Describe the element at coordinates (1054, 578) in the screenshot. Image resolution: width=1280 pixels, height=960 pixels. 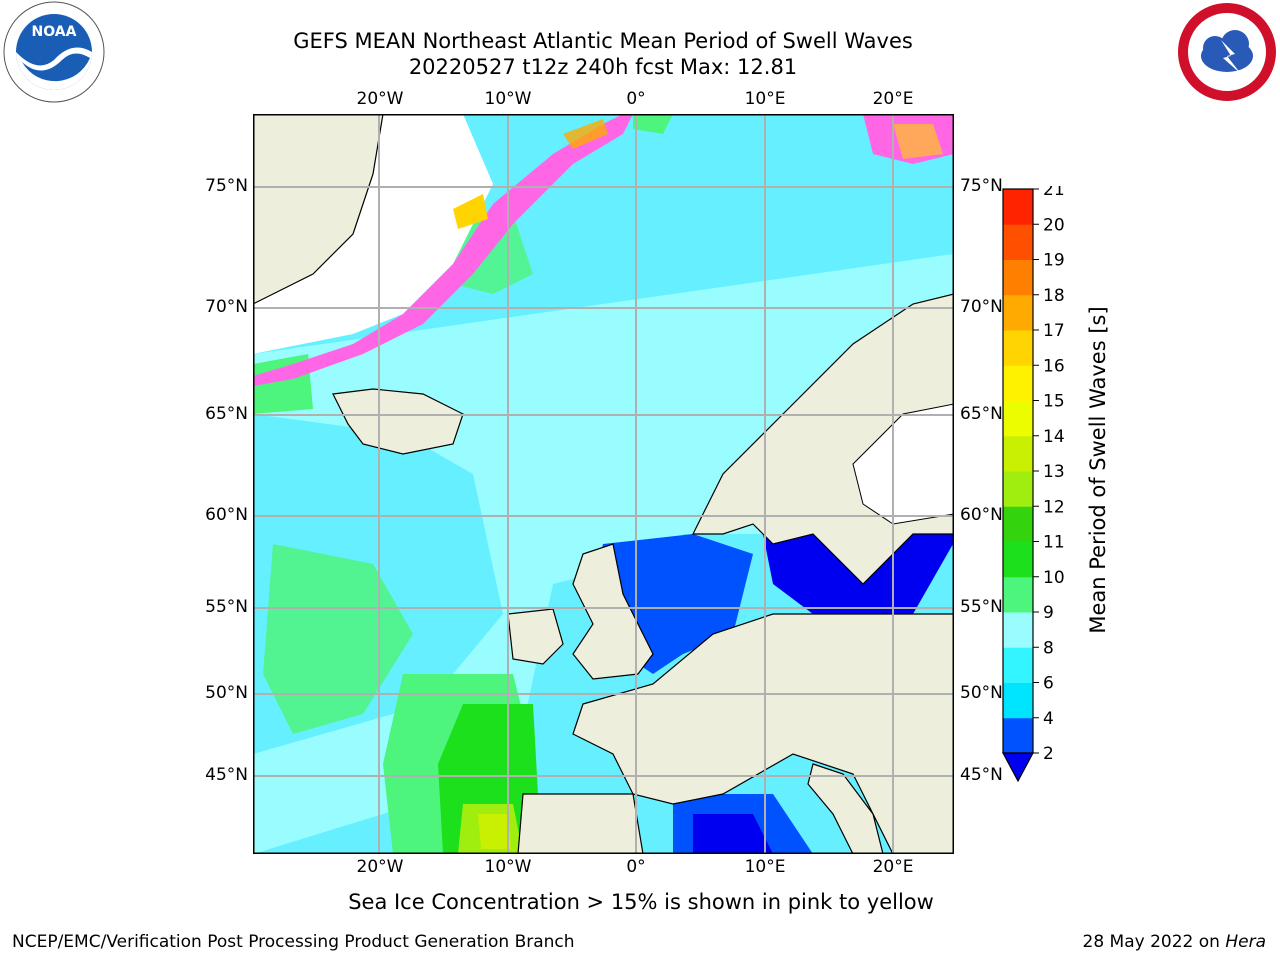
I see `colorbar-tick-label: 10` at that location.